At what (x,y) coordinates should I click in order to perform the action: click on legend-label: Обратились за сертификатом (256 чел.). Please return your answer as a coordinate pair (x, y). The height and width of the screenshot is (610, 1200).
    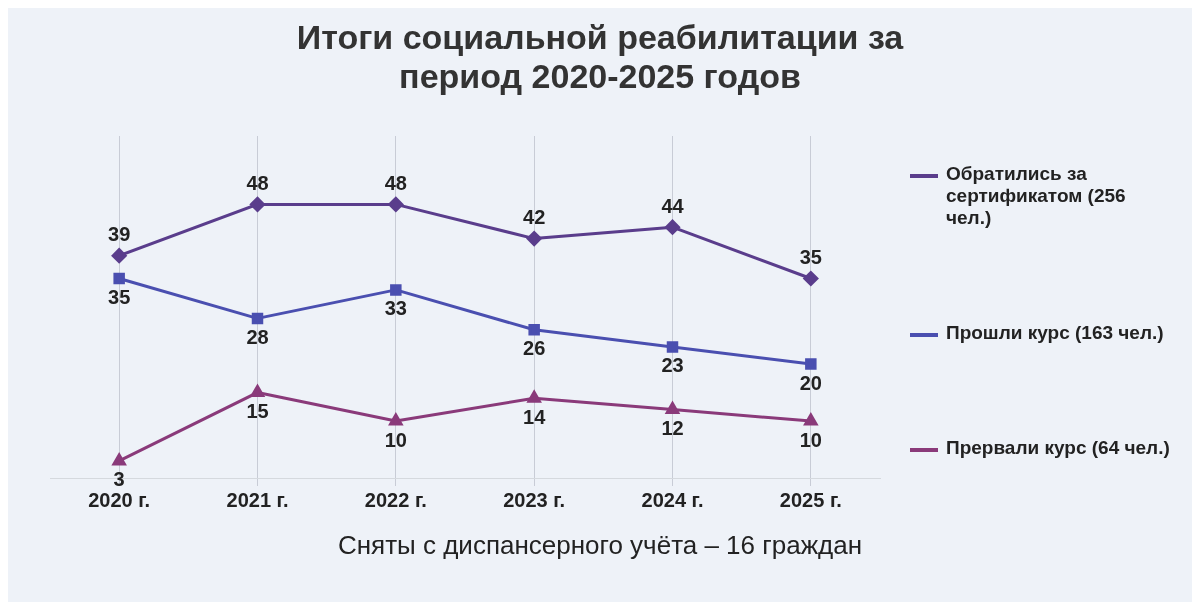
    Looking at the image, I should click on (1036, 195).